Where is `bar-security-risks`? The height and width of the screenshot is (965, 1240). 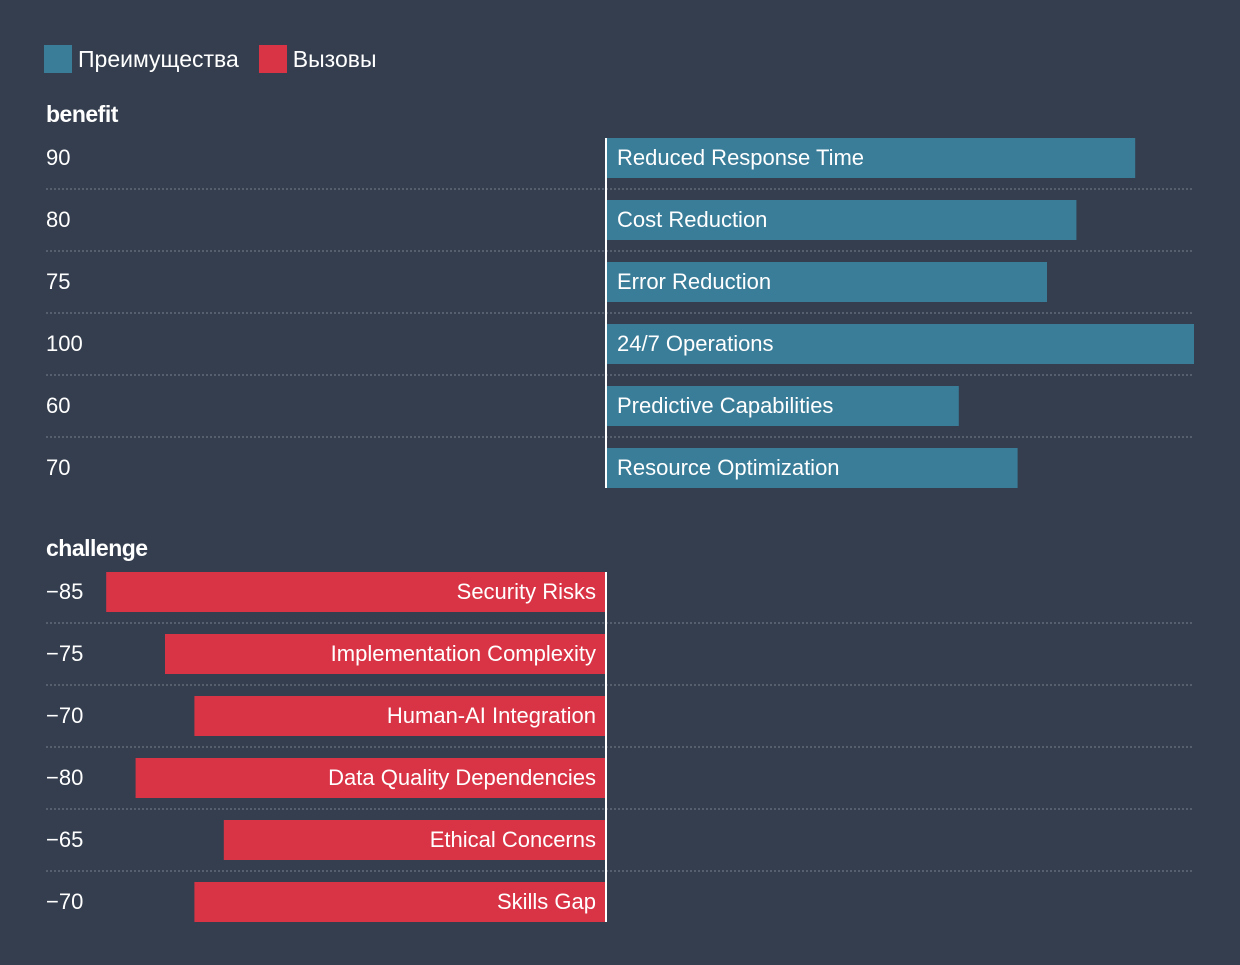
bar-security-risks is located at coordinates (356, 592).